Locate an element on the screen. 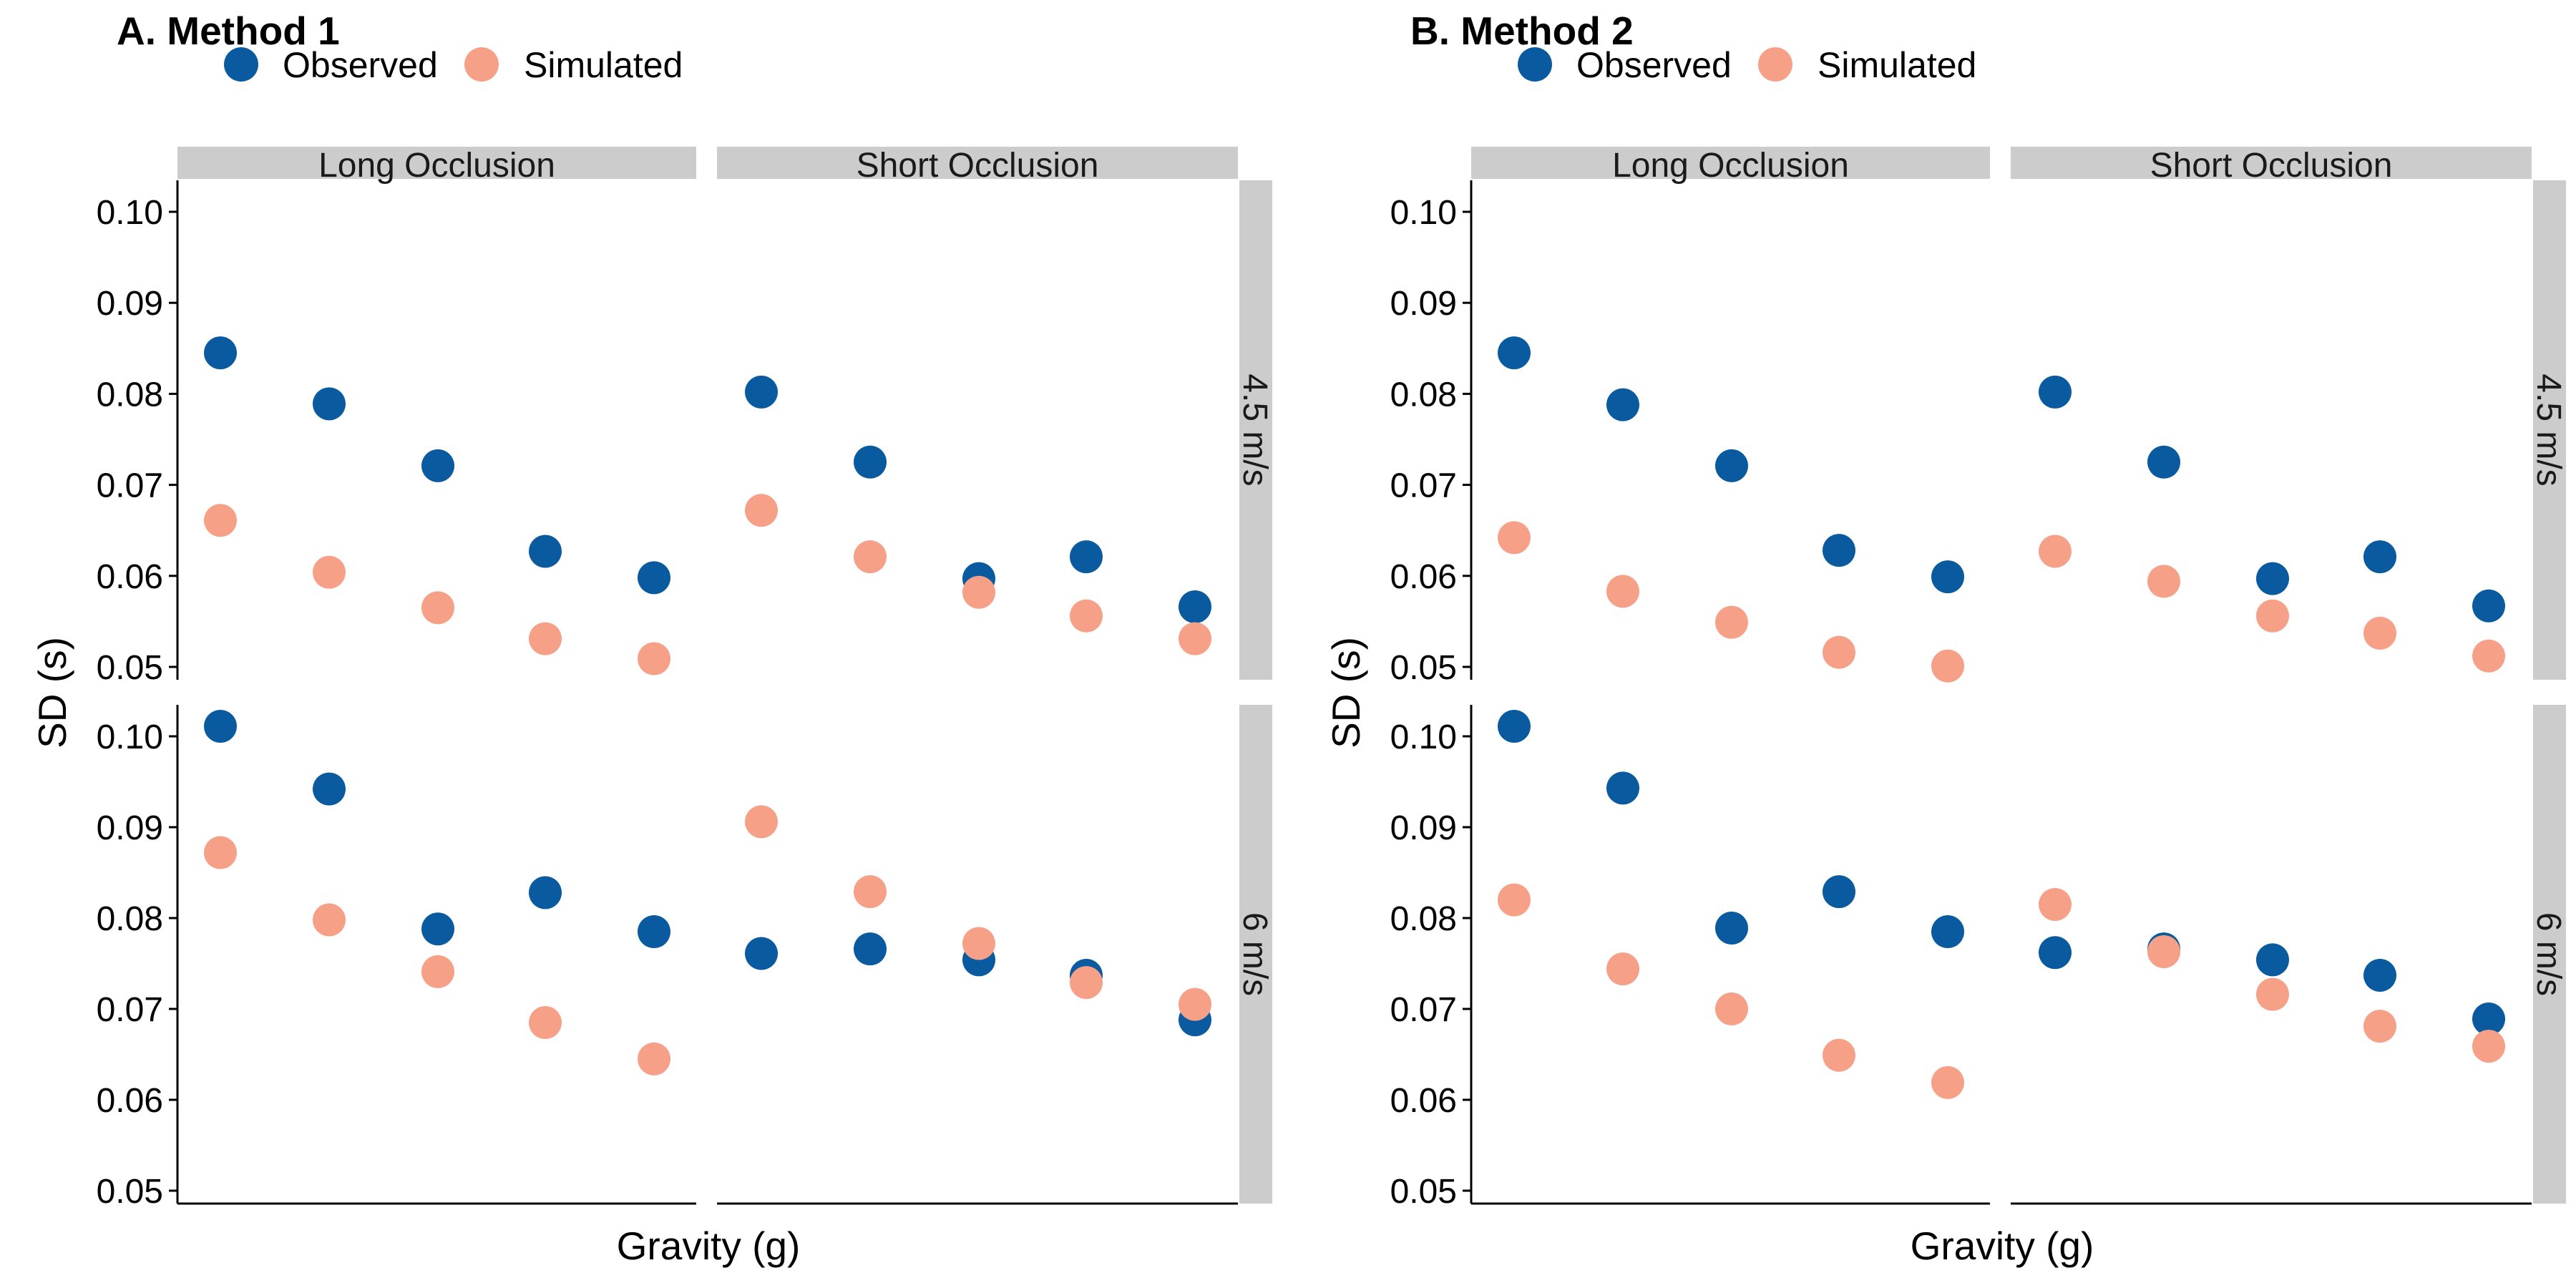 This screenshot has height=1288, width=2576. chart-title: B. Method 2 is located at coordinates (1522, 31).